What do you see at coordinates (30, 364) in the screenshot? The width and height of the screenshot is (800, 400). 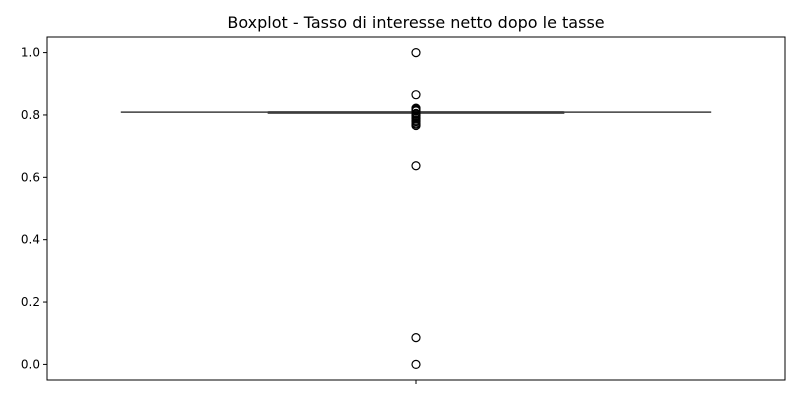 I see `y-tick-label: 0.0` at bounding box center [30, 364].